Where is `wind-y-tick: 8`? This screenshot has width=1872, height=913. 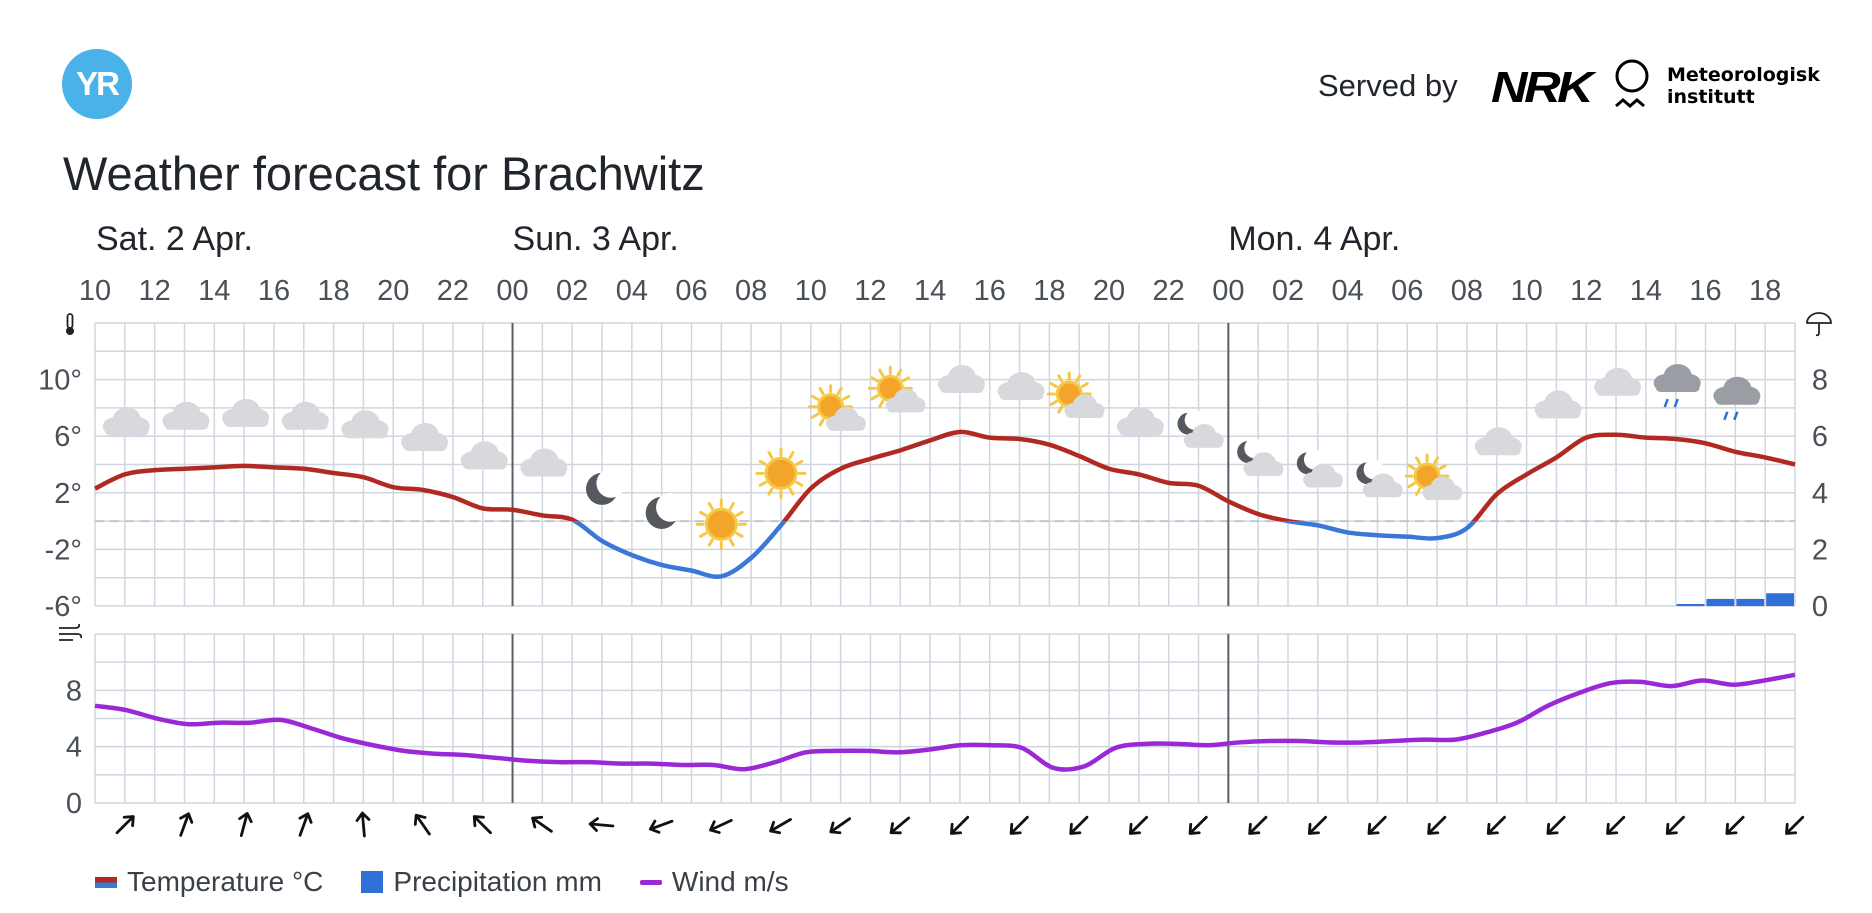
wind-y-tick: 8 is located at coordinates (74, 691).